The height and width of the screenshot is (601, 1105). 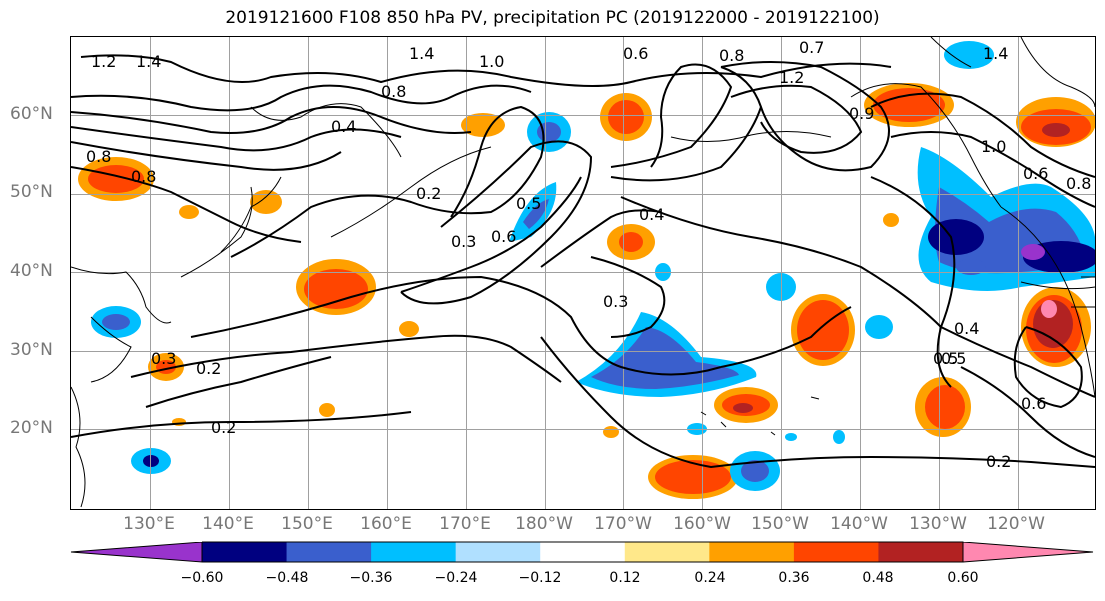 I want to click on lon-label: 130°E, so click(x=149, y=524).